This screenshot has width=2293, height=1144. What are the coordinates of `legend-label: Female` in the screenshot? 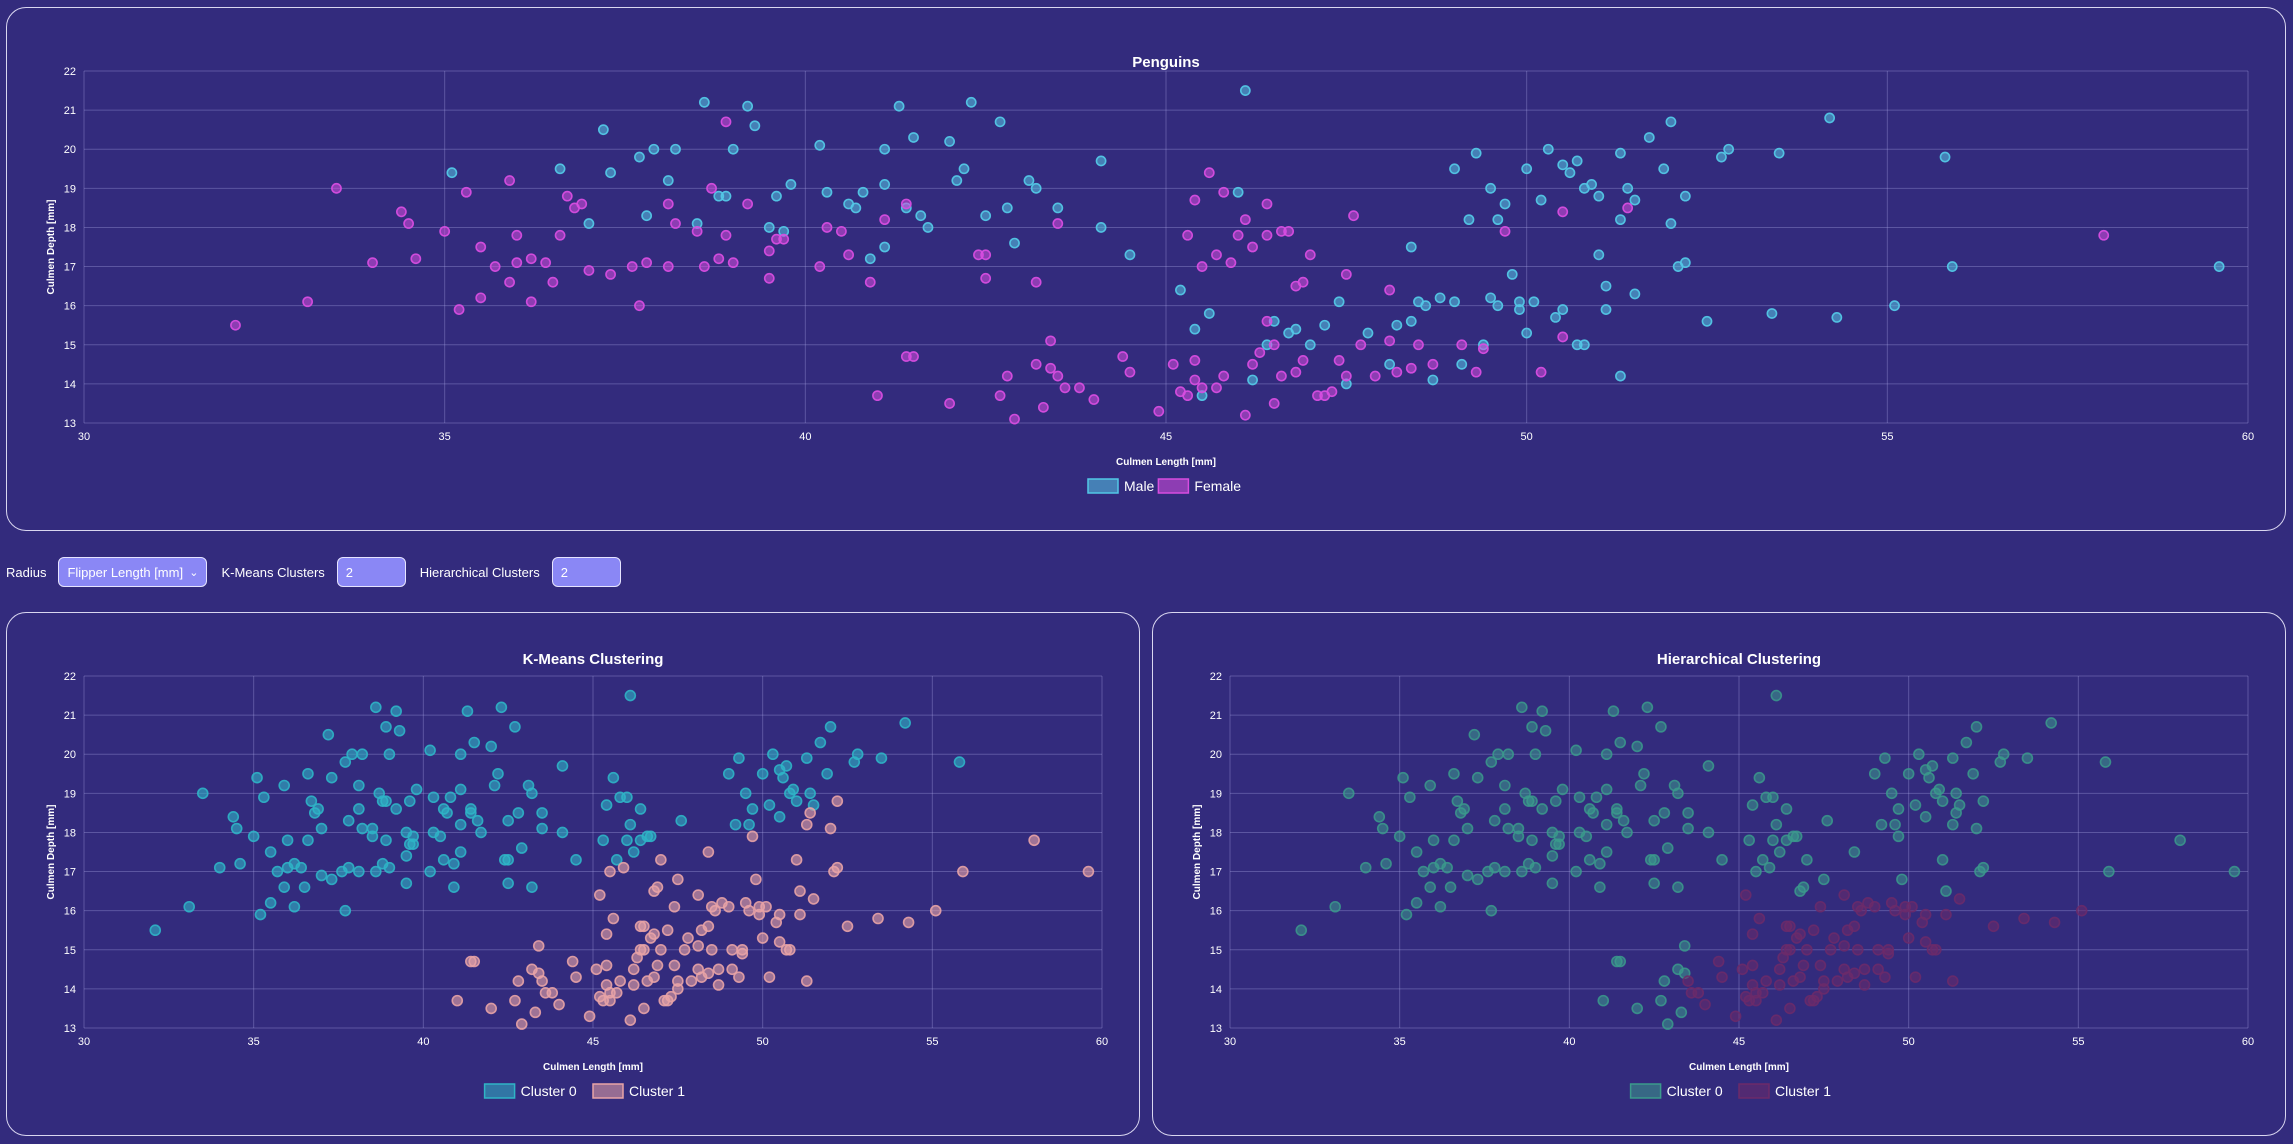 It's located at (1217, 486).